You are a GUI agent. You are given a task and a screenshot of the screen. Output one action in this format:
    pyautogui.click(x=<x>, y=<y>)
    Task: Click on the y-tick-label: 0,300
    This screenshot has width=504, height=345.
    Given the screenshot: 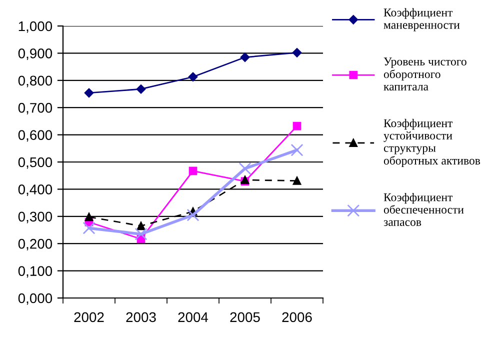 What is the action you would take?
    pyautogui.click(x=35, y=218)
    